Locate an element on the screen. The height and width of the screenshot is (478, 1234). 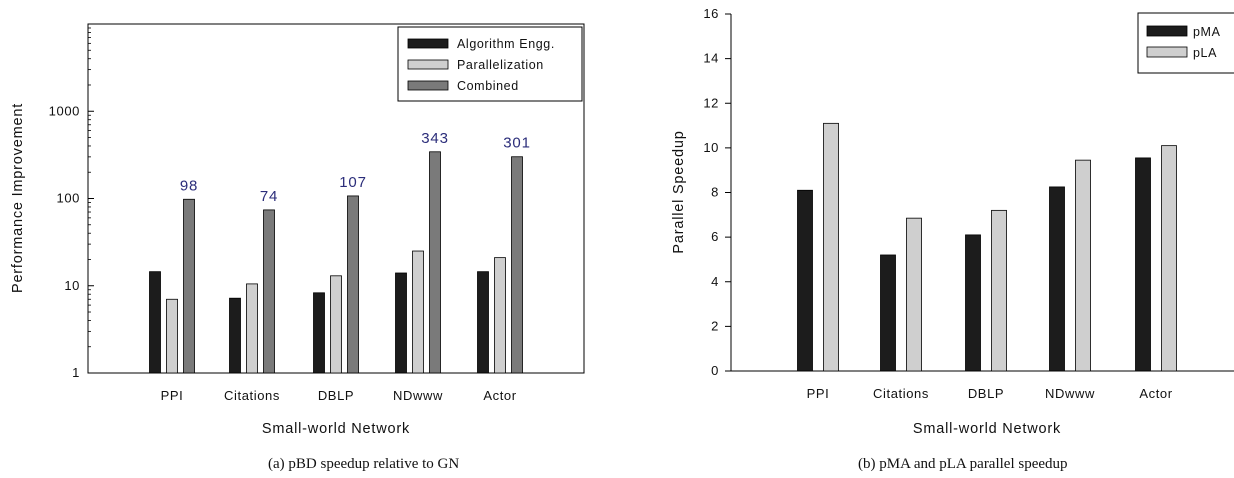
y-tick-label: 4 is located at coordinates (715, 281).